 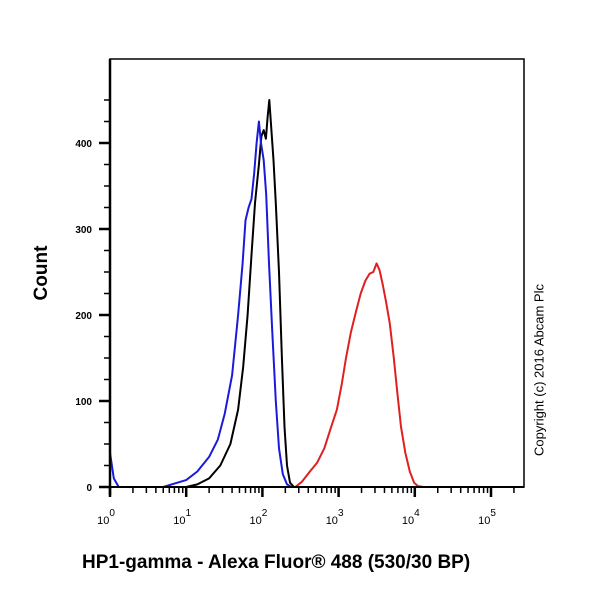 What do you see at coordinates (83, 230) in the screenshot?
I see `y-tick-label: 300` at bounding box center [83, 230].